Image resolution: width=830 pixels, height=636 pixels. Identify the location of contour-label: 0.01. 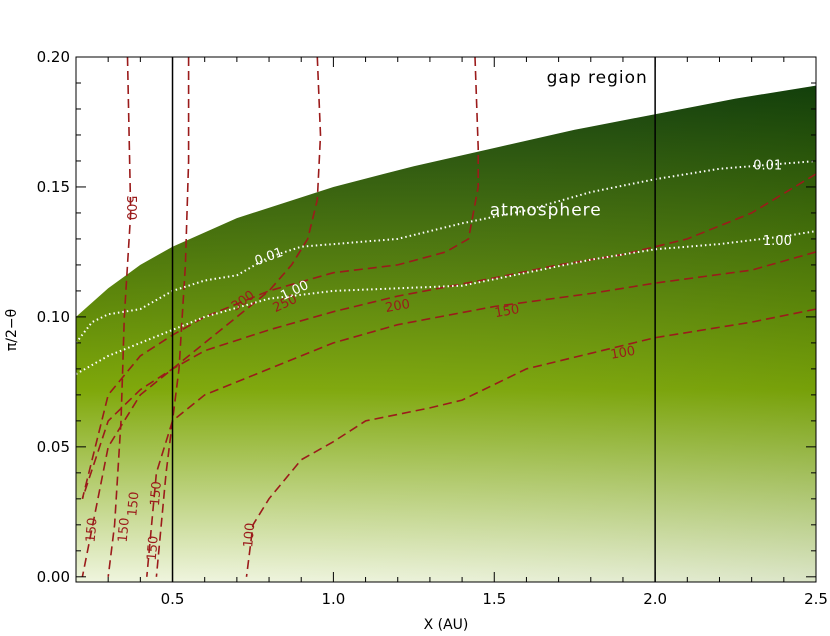
(767, 166).